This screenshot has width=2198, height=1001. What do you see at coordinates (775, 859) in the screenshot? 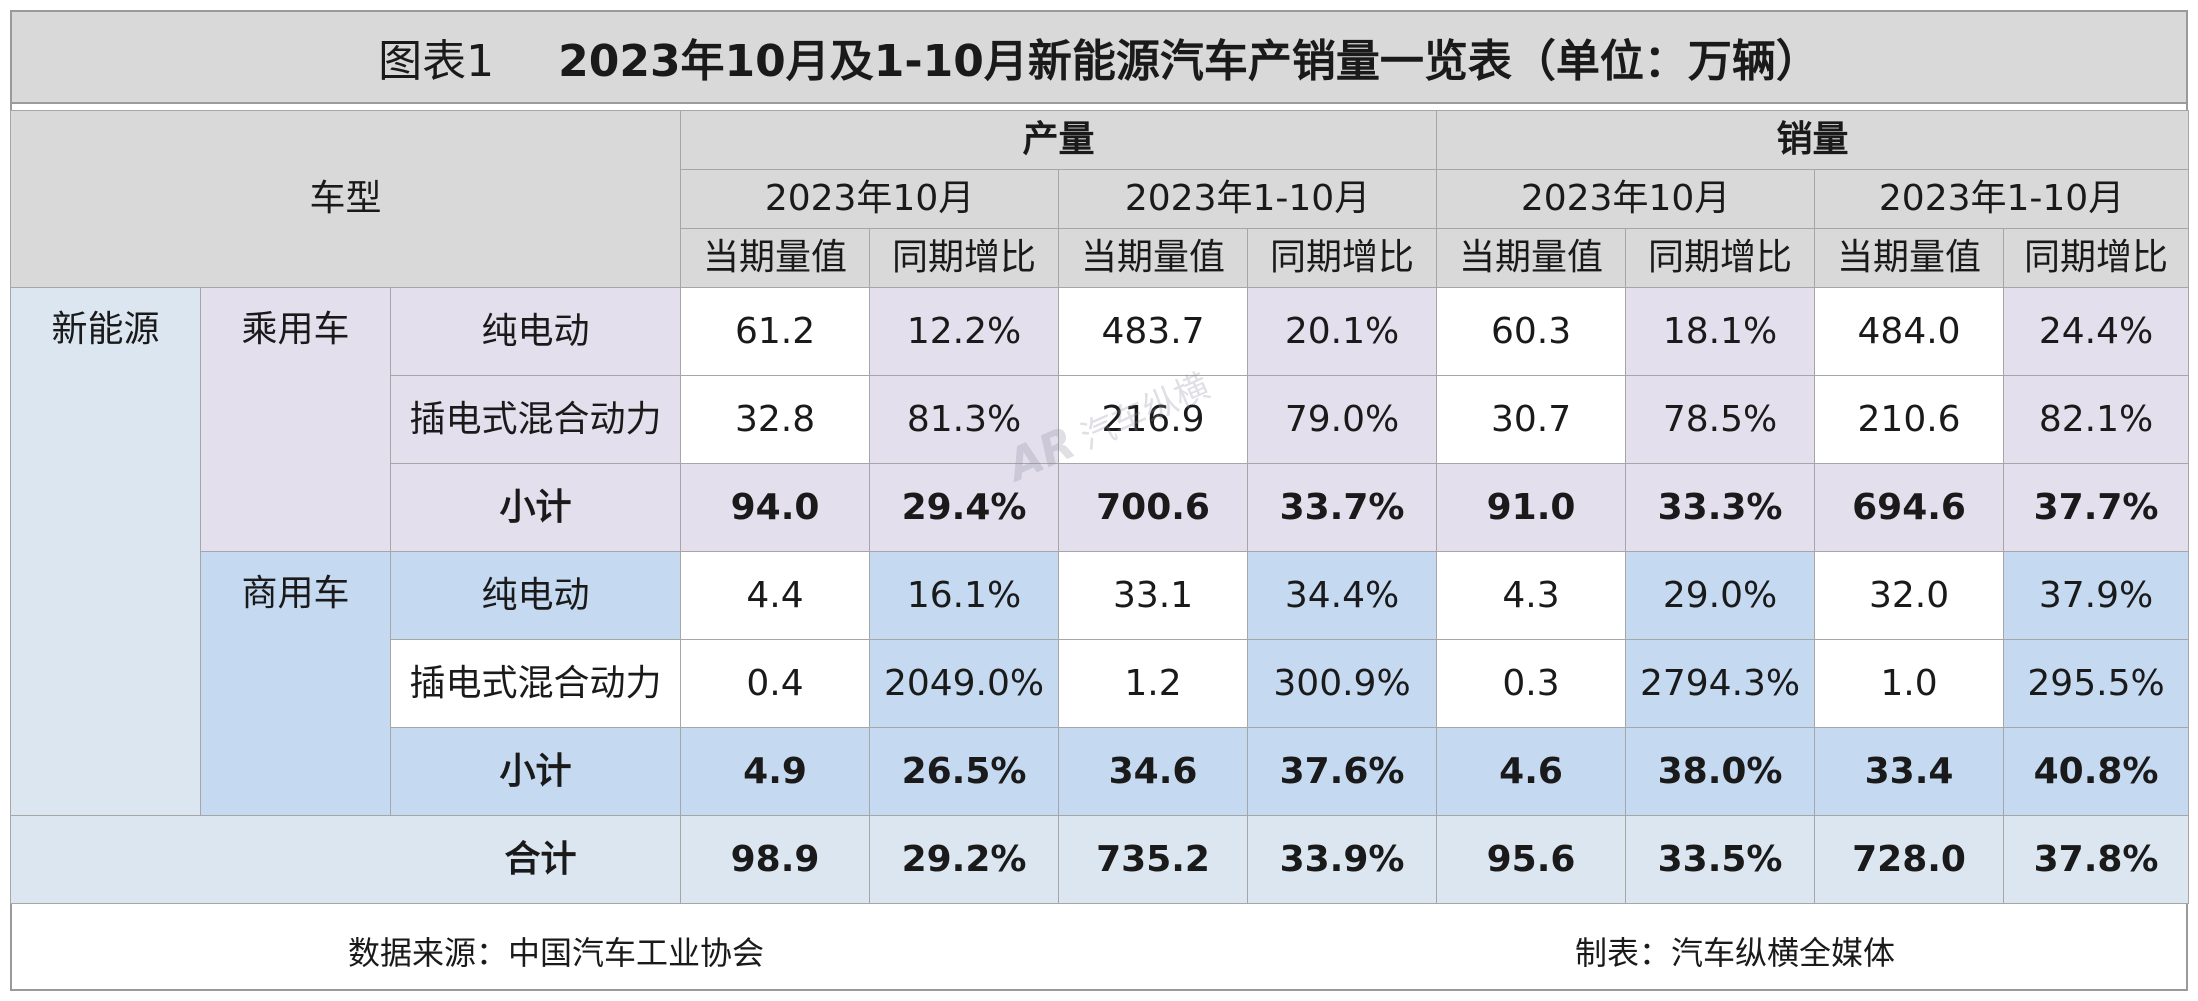
I see `cell-value: 98.9` at bounding box center [775, 859].